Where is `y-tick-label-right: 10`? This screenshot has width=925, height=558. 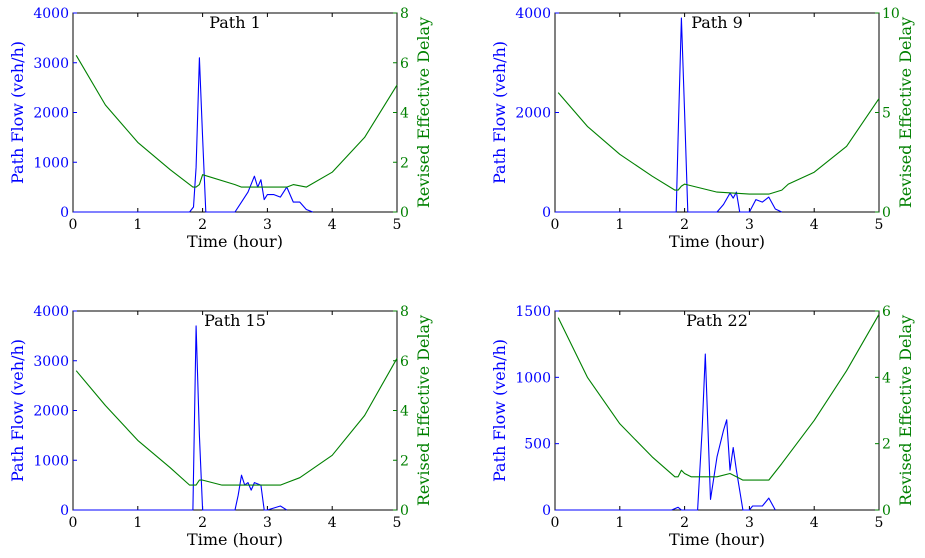 y-tick-label-right: 10 is located at coordinates (891, 14).